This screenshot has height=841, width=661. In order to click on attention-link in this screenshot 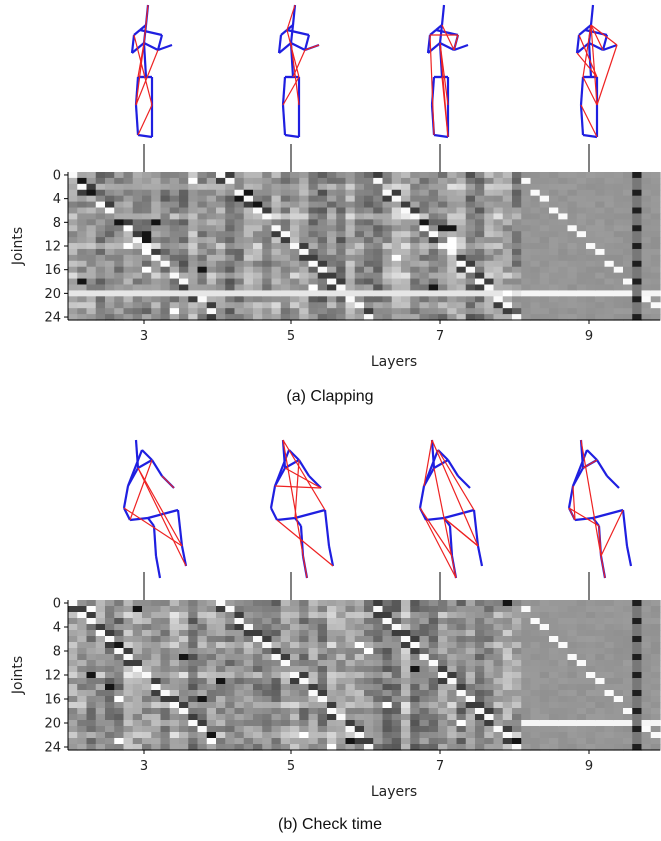, I will do `click(305, 543)`.